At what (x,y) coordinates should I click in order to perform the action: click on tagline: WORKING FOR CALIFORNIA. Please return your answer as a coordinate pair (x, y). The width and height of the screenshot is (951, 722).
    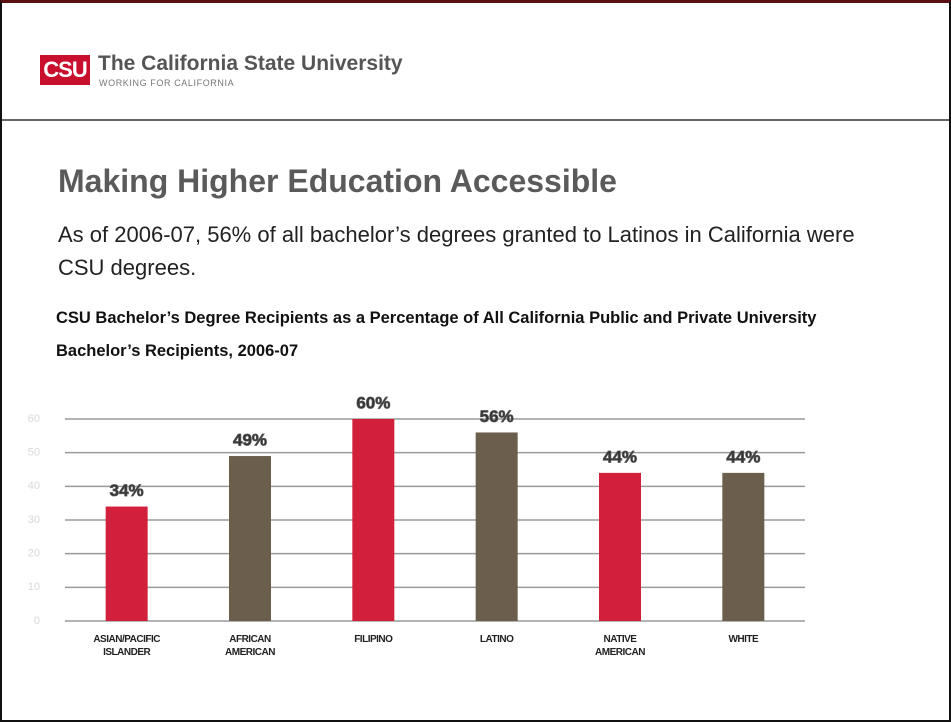
    Looking at the image, I should click on (167, 83).